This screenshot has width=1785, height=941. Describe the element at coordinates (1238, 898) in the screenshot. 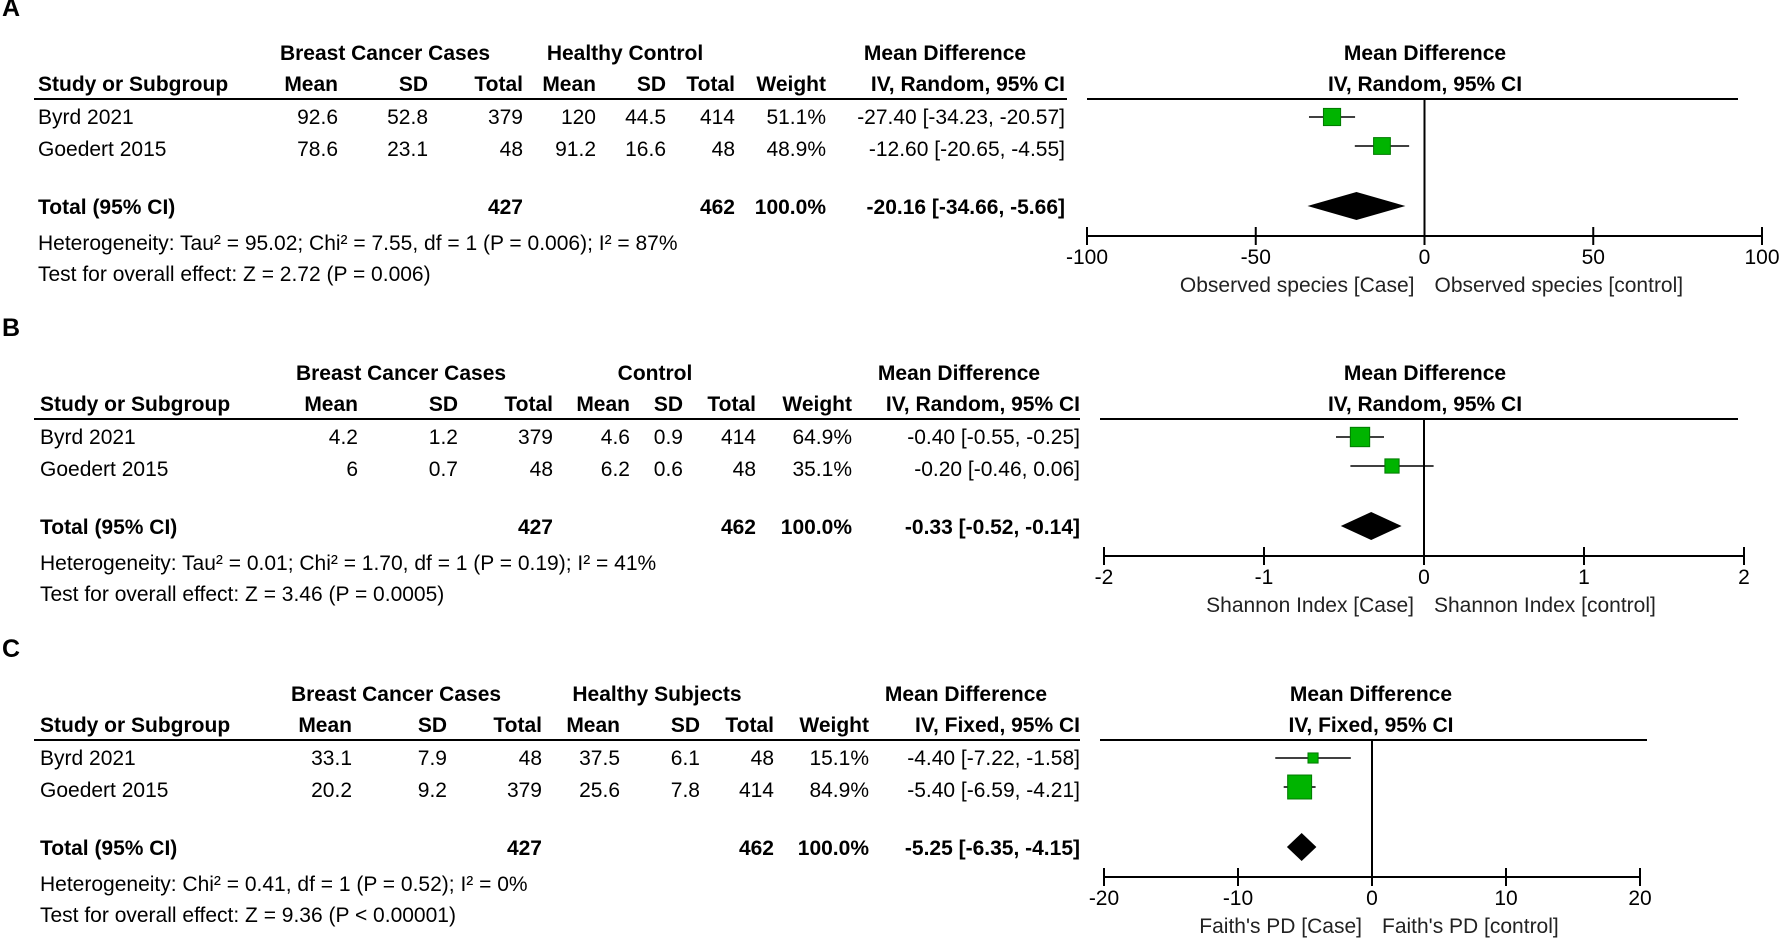

I see `x-tick-label: -10` at that location.